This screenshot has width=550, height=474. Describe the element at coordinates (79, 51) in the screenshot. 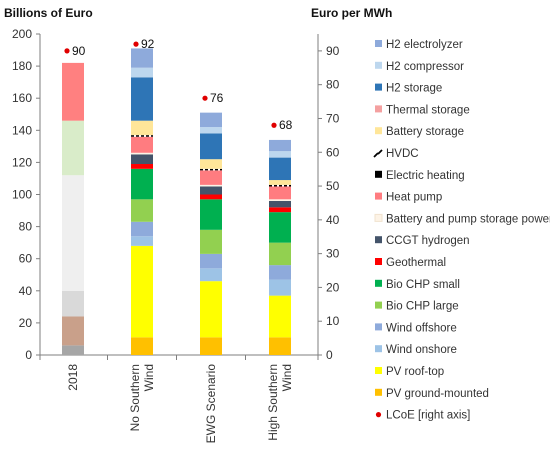

I see `lcoe-point-label: 90` at that location.